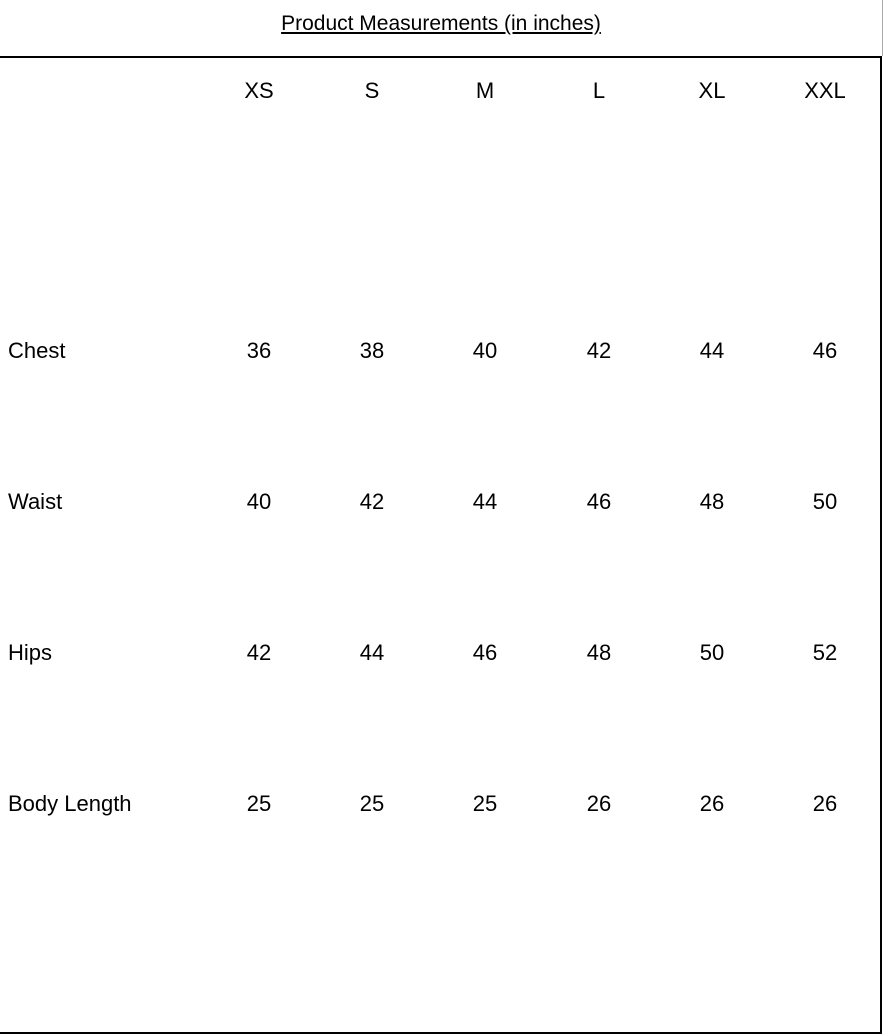  Describe the element at coordinates (259, 90) in the screenshot. I see `size-header-xs: XS` at that location.